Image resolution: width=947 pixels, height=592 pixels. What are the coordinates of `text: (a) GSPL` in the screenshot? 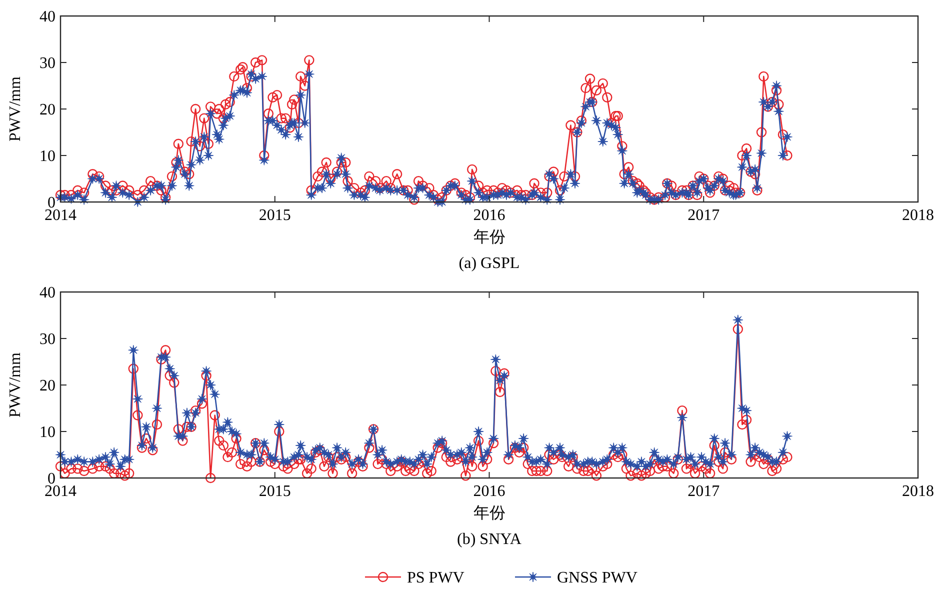 It's located at (489, 263).